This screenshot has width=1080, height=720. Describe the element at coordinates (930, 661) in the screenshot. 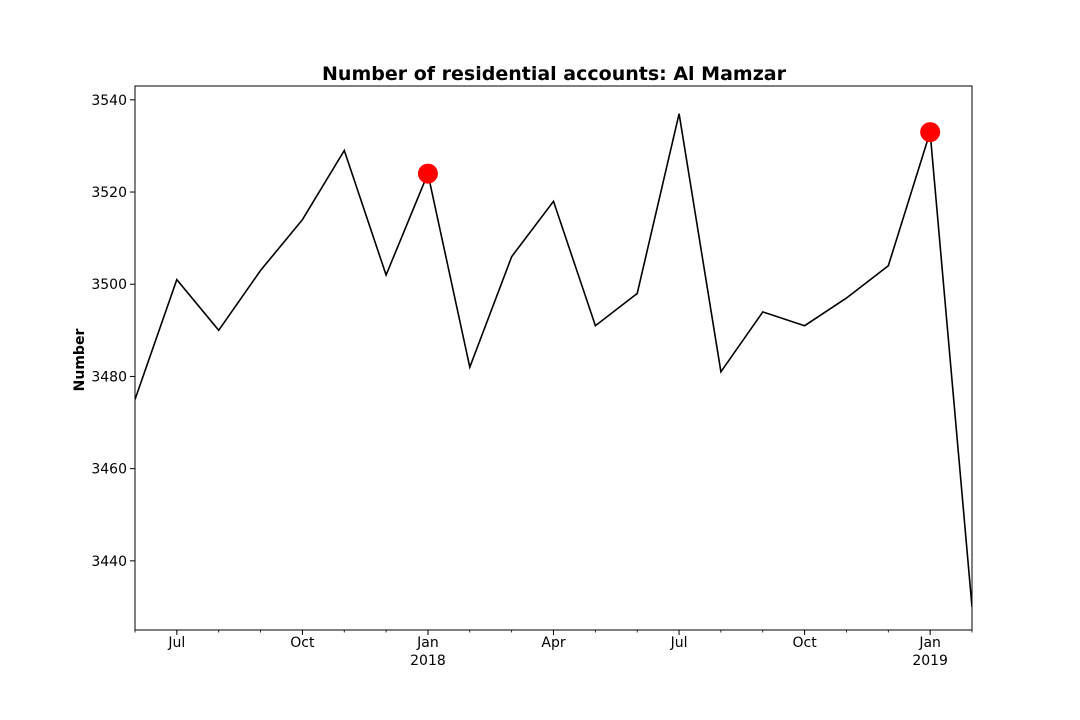

I see `x-tick-year-label: 2019` at that location.